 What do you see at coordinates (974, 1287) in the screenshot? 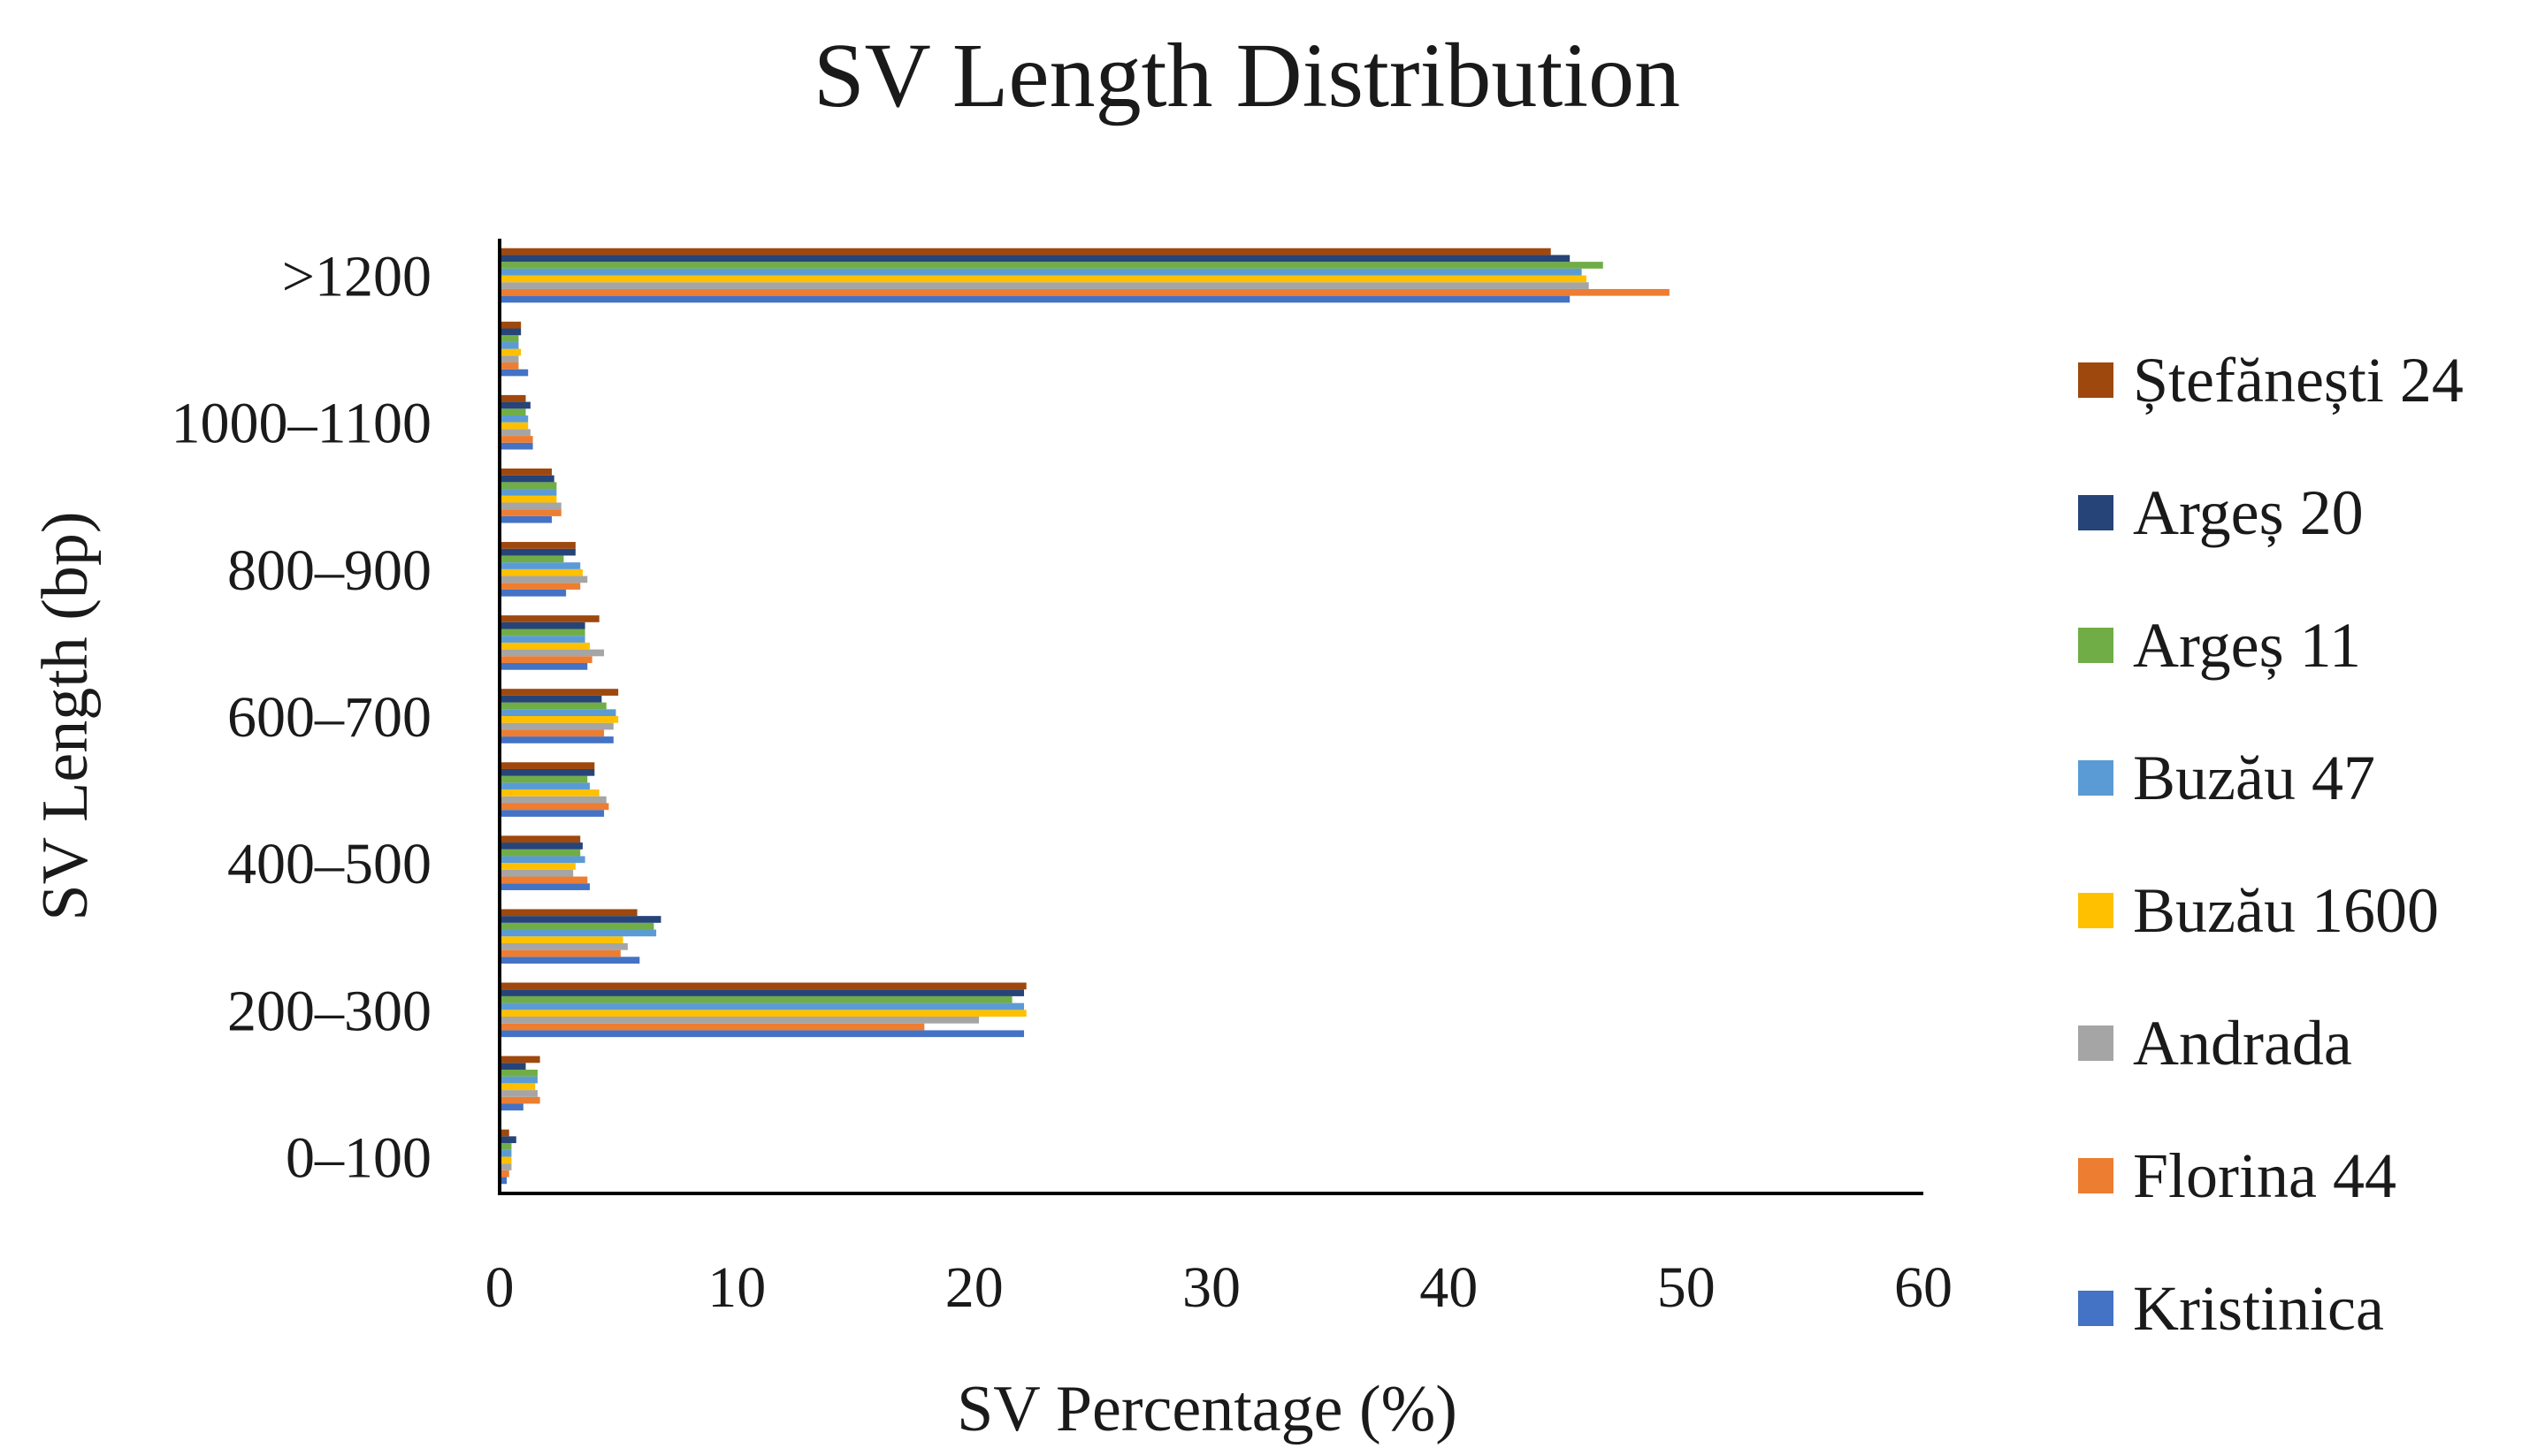
I see `x-tick-label: 20` at bounding box center [974, 1287].